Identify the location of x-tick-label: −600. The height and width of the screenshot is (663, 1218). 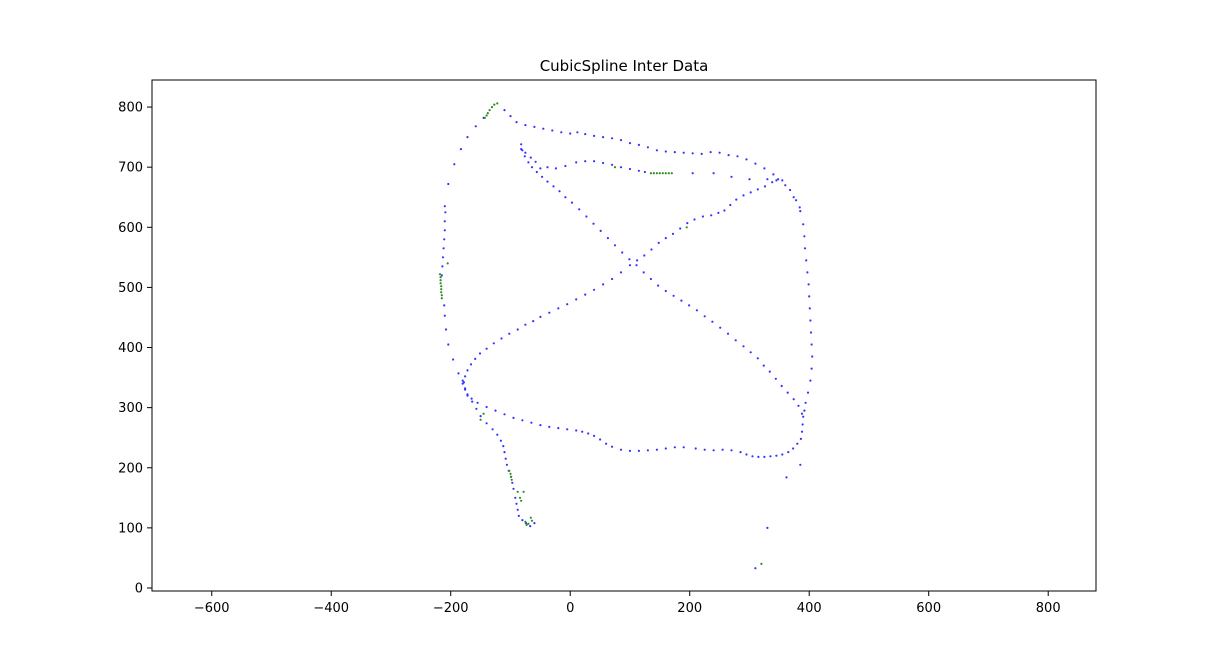
(212, 608).